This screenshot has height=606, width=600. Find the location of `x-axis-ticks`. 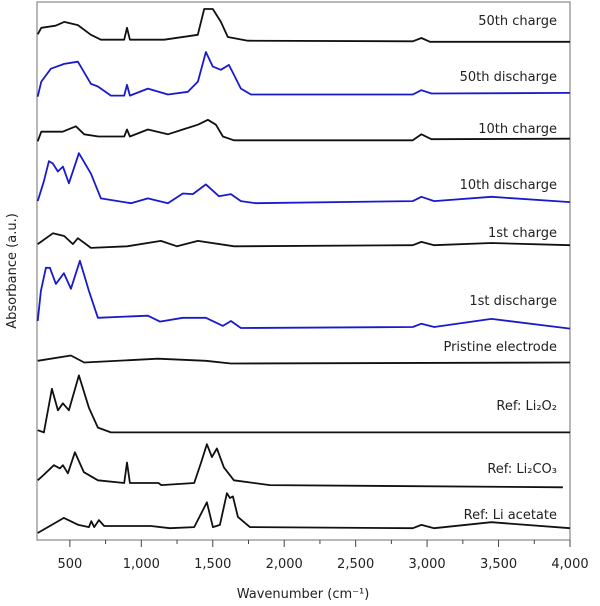

x-axis-ticks is located at coordinates (320, 543).